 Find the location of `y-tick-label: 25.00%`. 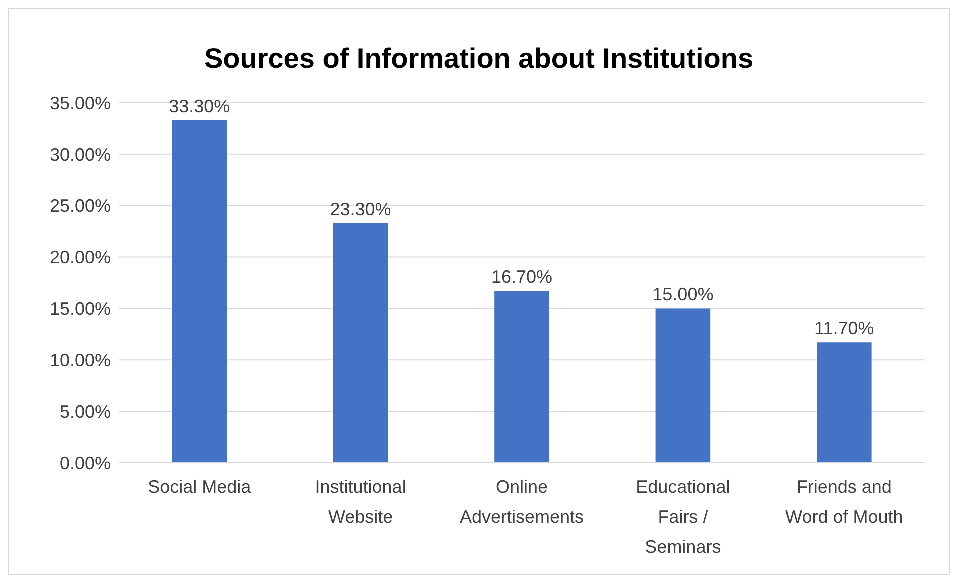

y-tick-label: 25.00% is located at coordinates (80, 206).